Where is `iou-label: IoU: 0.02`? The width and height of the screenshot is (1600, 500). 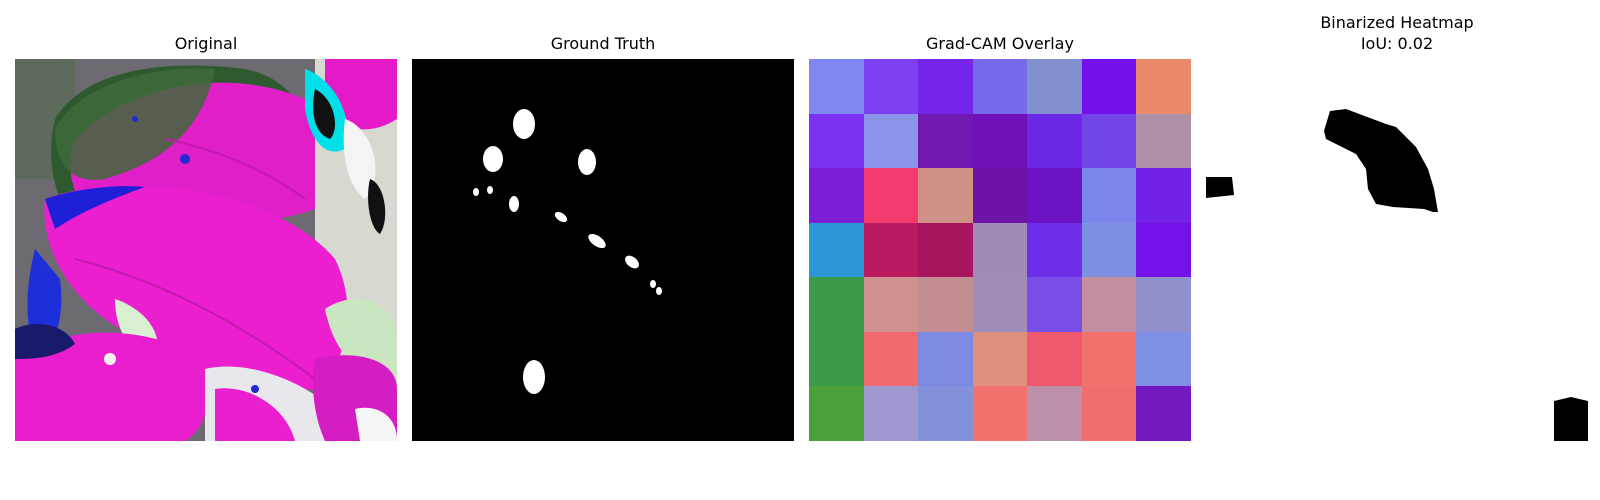
iou-label: IoU: 0.02 is located at coordinates (1397, 43).